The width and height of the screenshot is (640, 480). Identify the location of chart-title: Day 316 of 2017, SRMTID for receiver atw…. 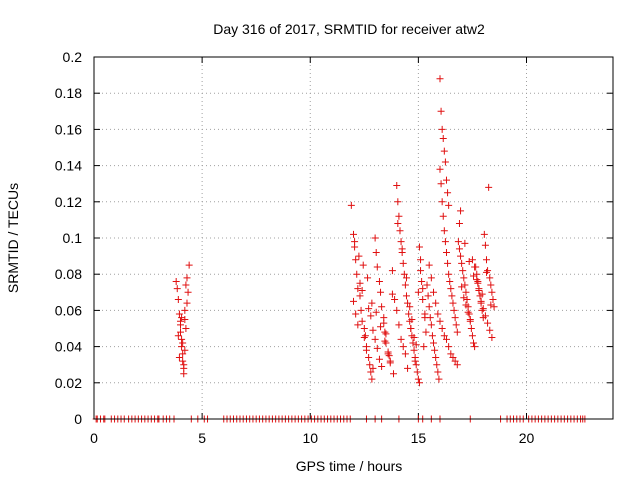
(349, 29).